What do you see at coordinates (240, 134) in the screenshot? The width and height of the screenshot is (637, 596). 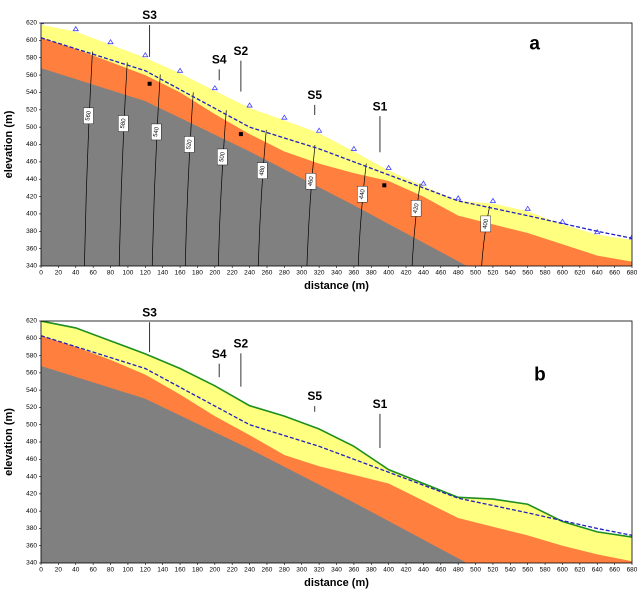 I see `piezometer` at bounding box center [240, 134].